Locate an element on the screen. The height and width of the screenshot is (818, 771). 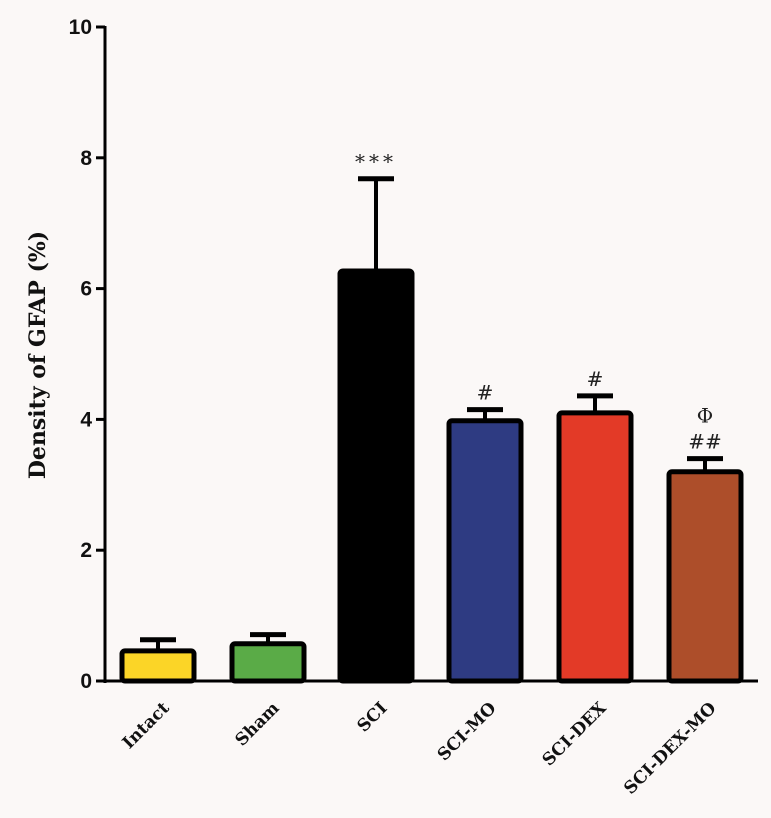
bar-group-sci-mo: # is located at coordinates (485, 532).